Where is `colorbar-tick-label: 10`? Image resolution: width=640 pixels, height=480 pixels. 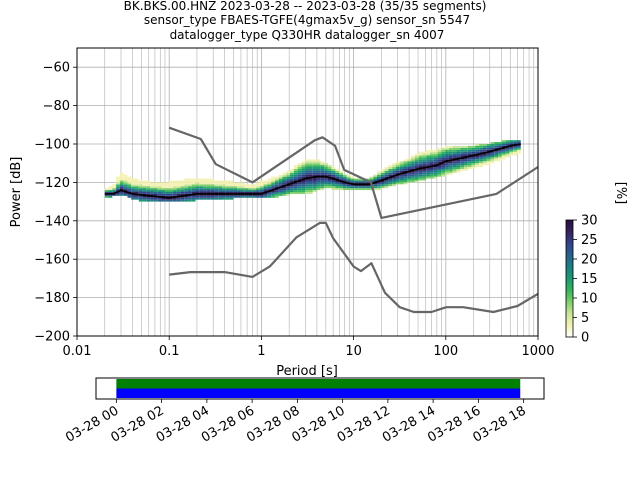
colorbar-tick-label: 10 is located at coordinates (589, 299).